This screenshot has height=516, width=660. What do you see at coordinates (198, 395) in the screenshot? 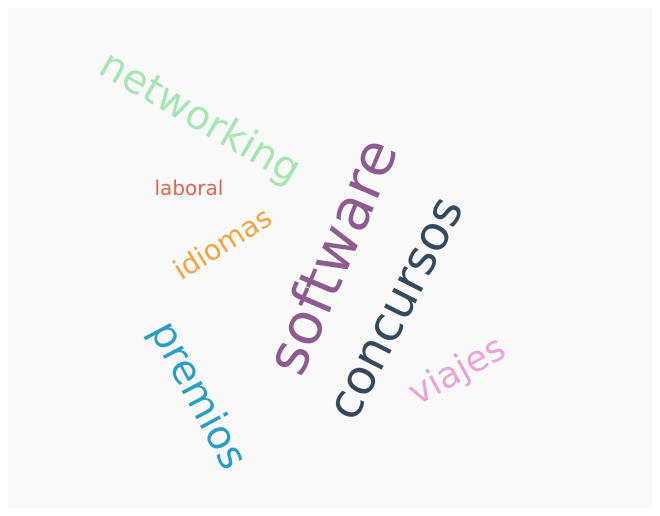
I see `word-premios: premios` at bounding box center [198, 395].